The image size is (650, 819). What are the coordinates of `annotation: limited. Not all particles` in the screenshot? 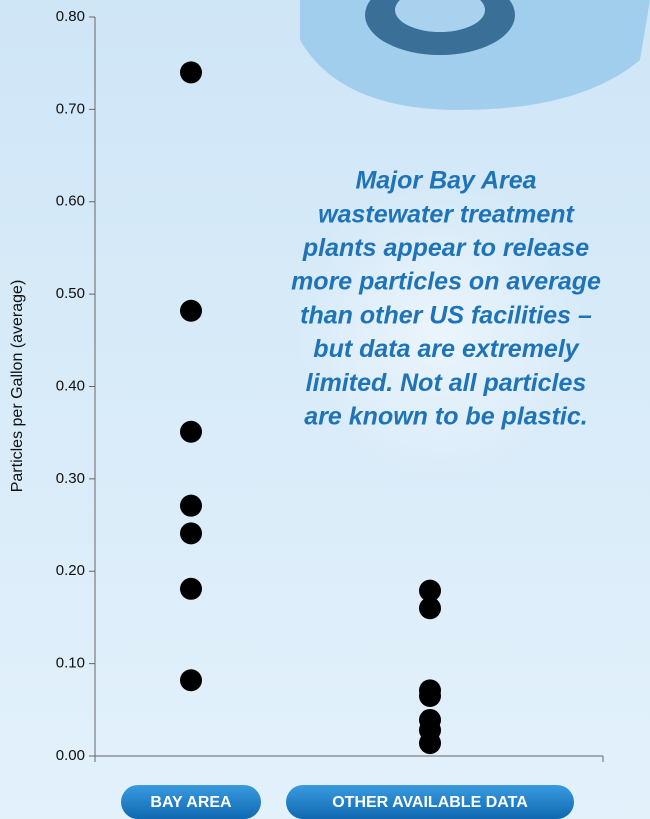 It's located at (446, 383).